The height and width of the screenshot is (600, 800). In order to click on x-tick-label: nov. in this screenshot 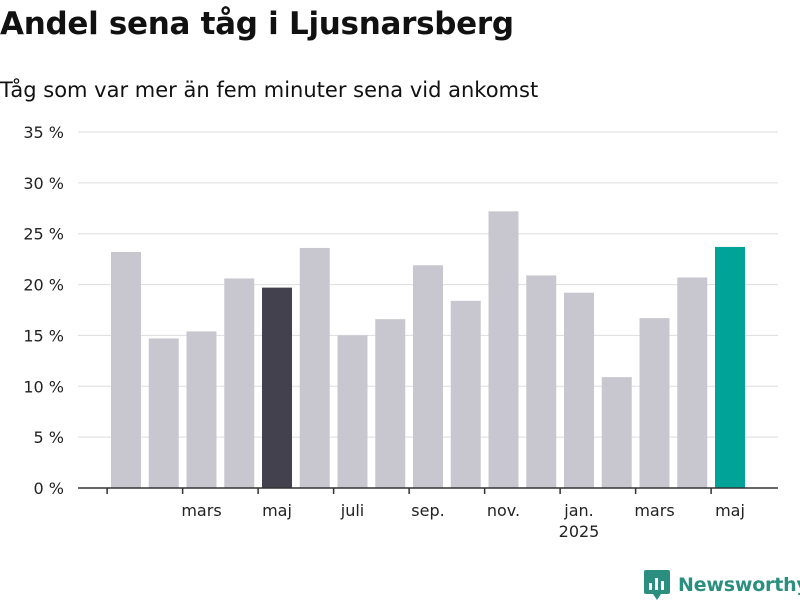, I will do `click(503, 510)`.